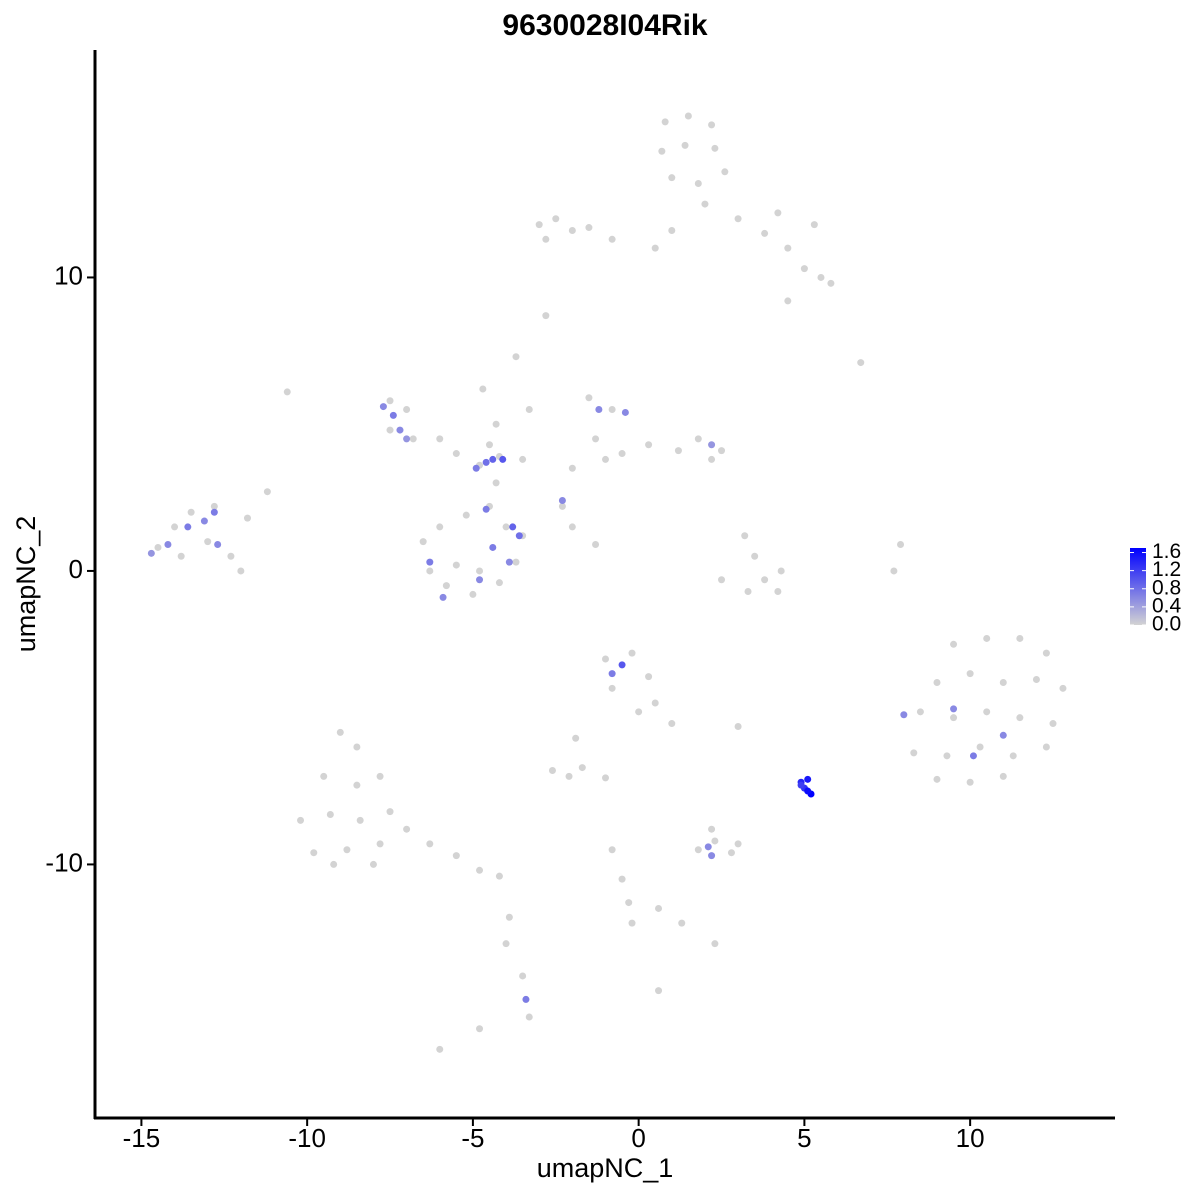 Image resolution: width=1200 pixels, height=1200 pixels. What do you see at coordinates (26, 584) in the screenshot?
I see `y-axis-title: umapNC_2` at bounding box center [26, 584].